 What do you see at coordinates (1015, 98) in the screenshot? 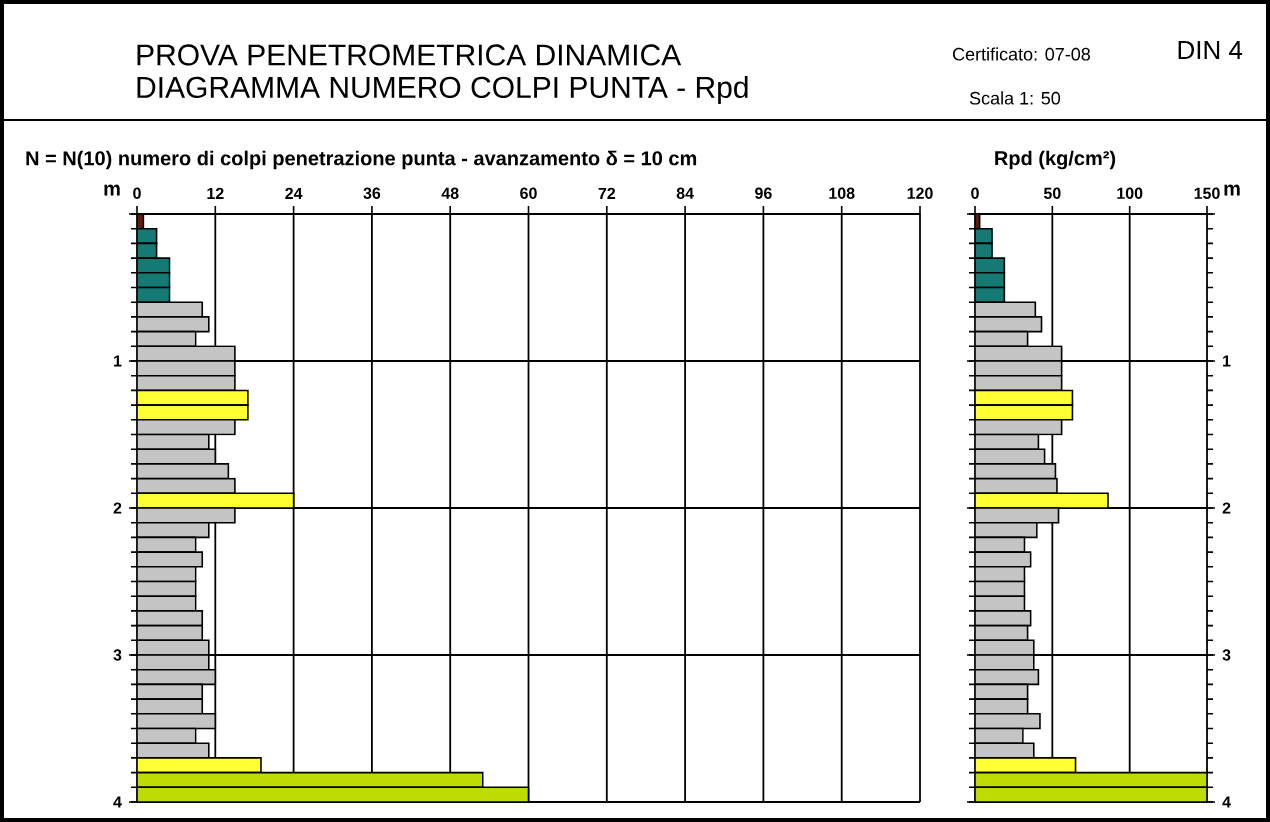
I see `text: Scala 1: 50` at bounding box center [1015, 98].